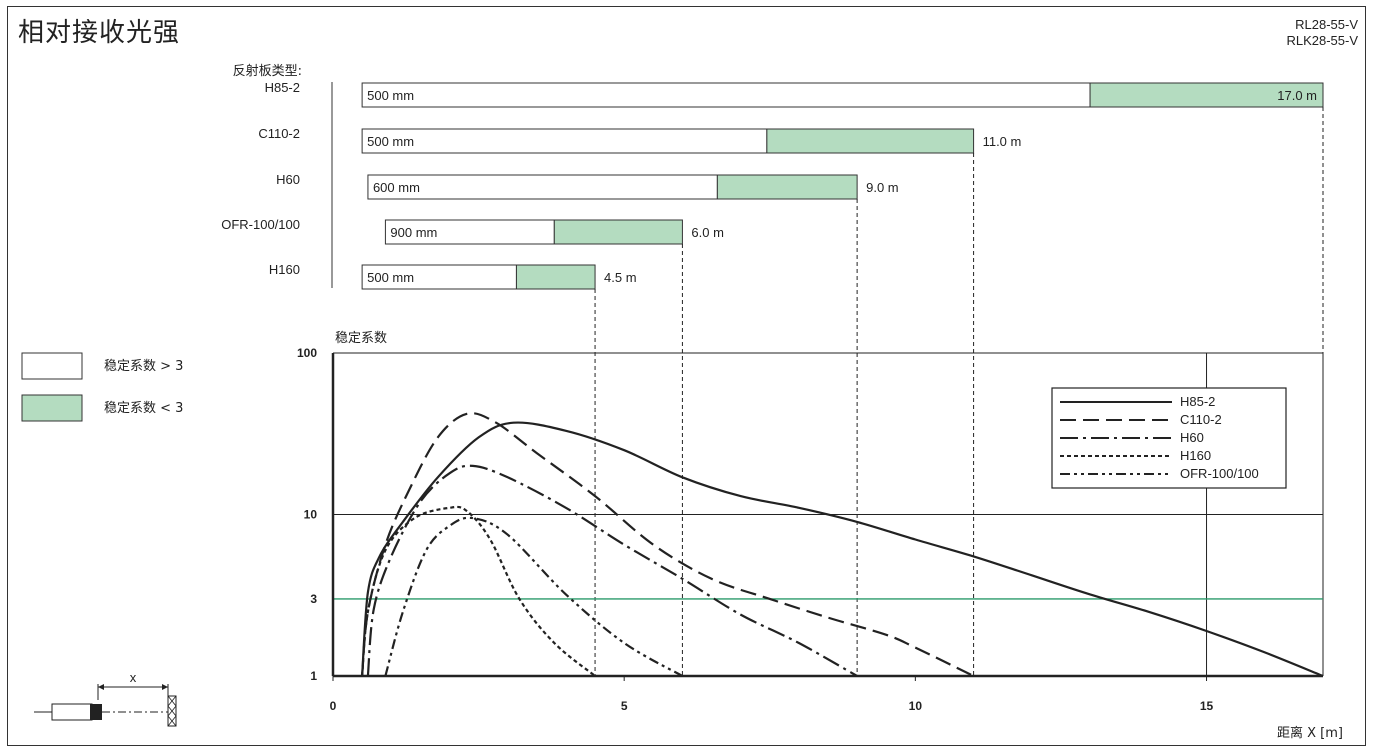 Image resolution: width=1375 pixels, height=753 pixels. I want to click on y-tick-label: 10, so click(311, 515).